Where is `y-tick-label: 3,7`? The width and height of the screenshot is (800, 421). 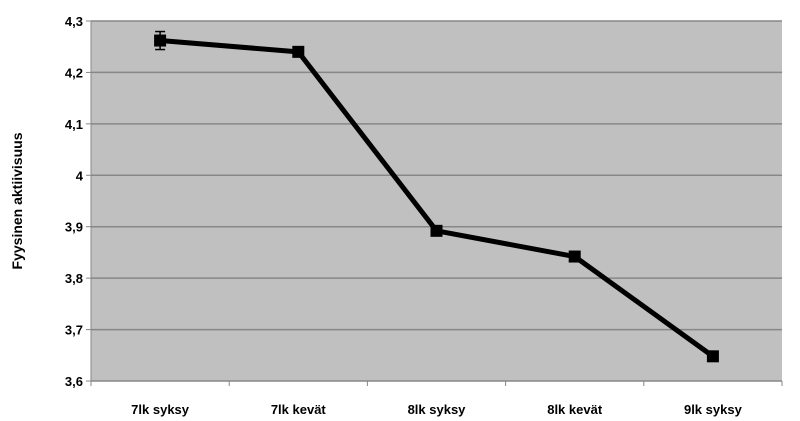
y-tick-label: 3,7 is located at coordinates (74, 330).